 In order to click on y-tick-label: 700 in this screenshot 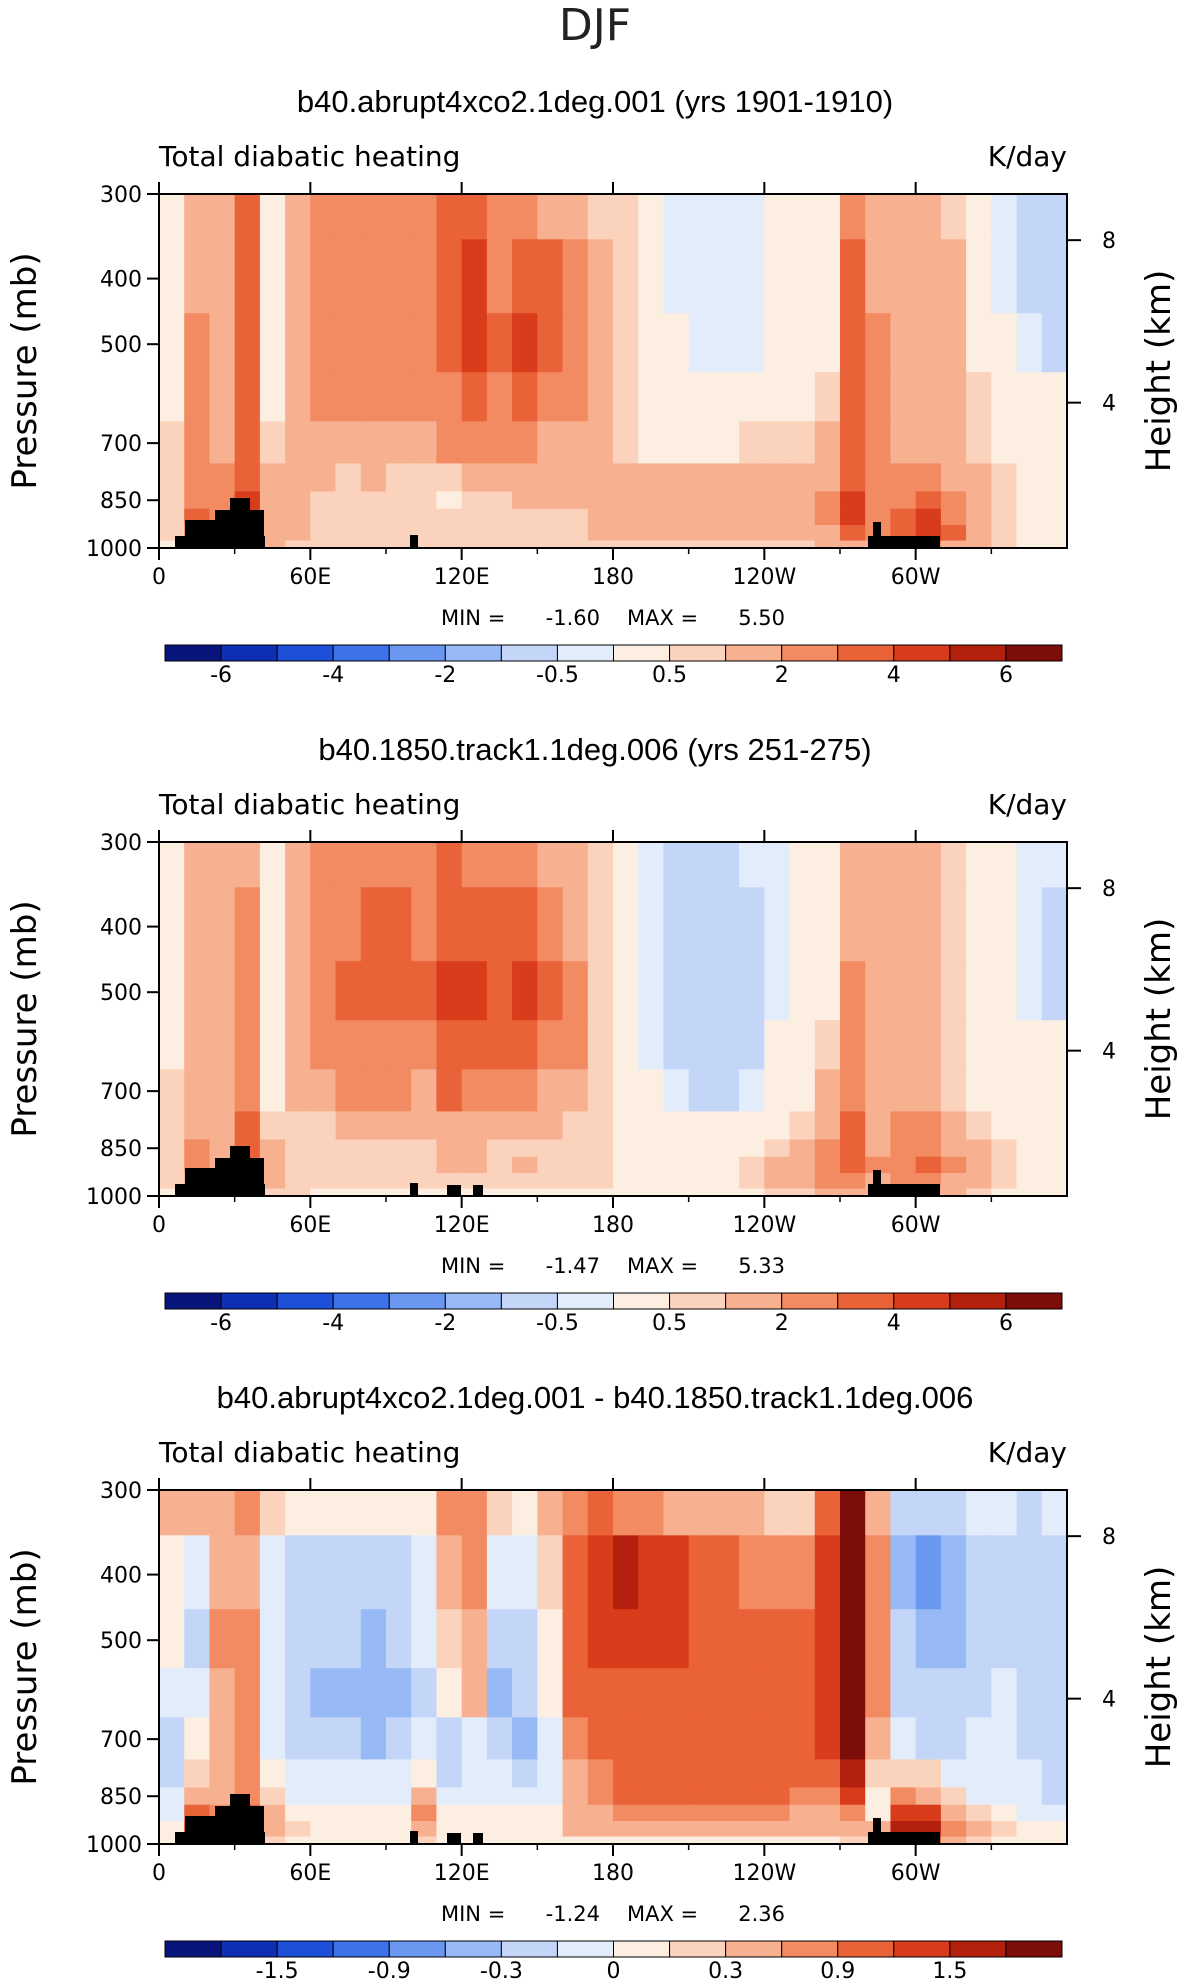, I will do `click(121, 444)`.